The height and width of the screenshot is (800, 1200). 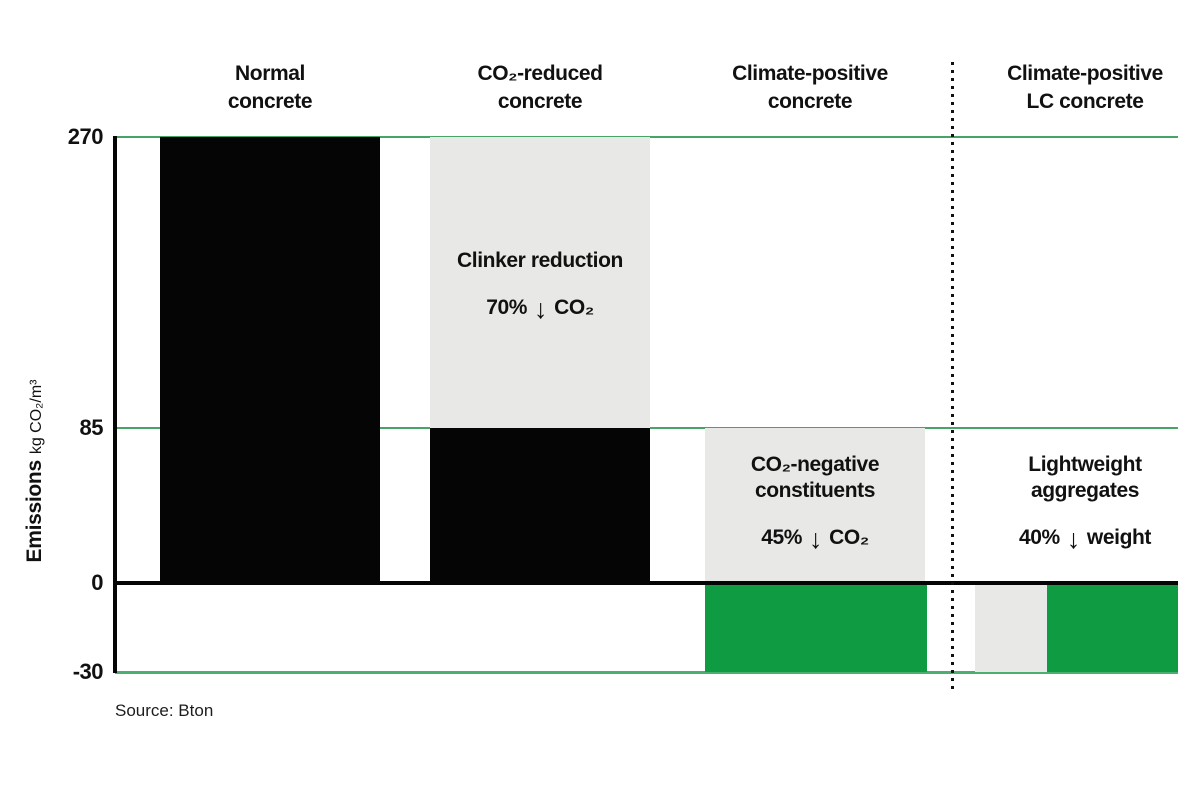 I want to click on dotted-divider-line, so click(x=952, y=377).